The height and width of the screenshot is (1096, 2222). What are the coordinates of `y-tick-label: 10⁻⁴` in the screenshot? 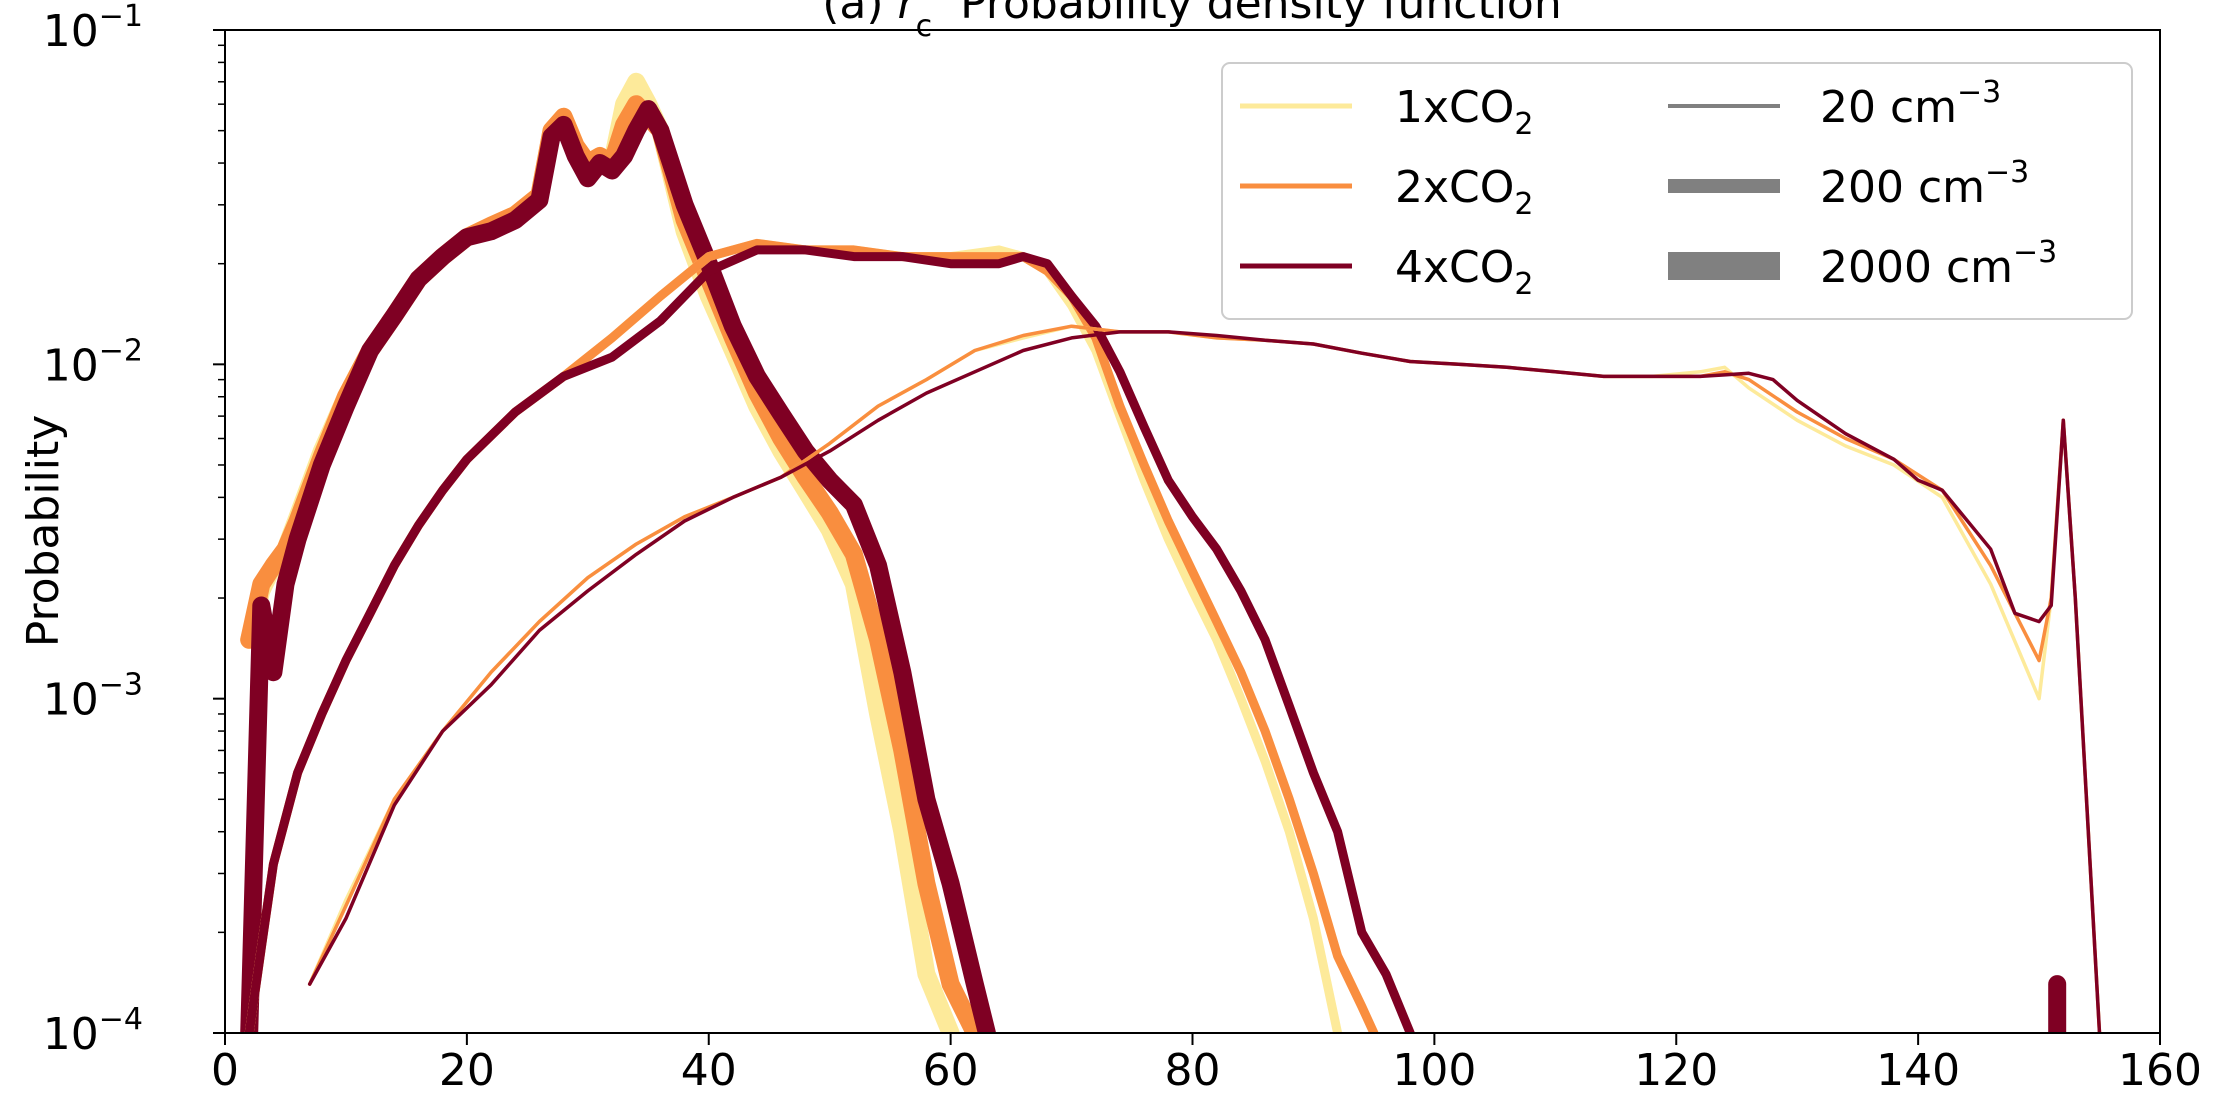 It's located at (93, 1031).